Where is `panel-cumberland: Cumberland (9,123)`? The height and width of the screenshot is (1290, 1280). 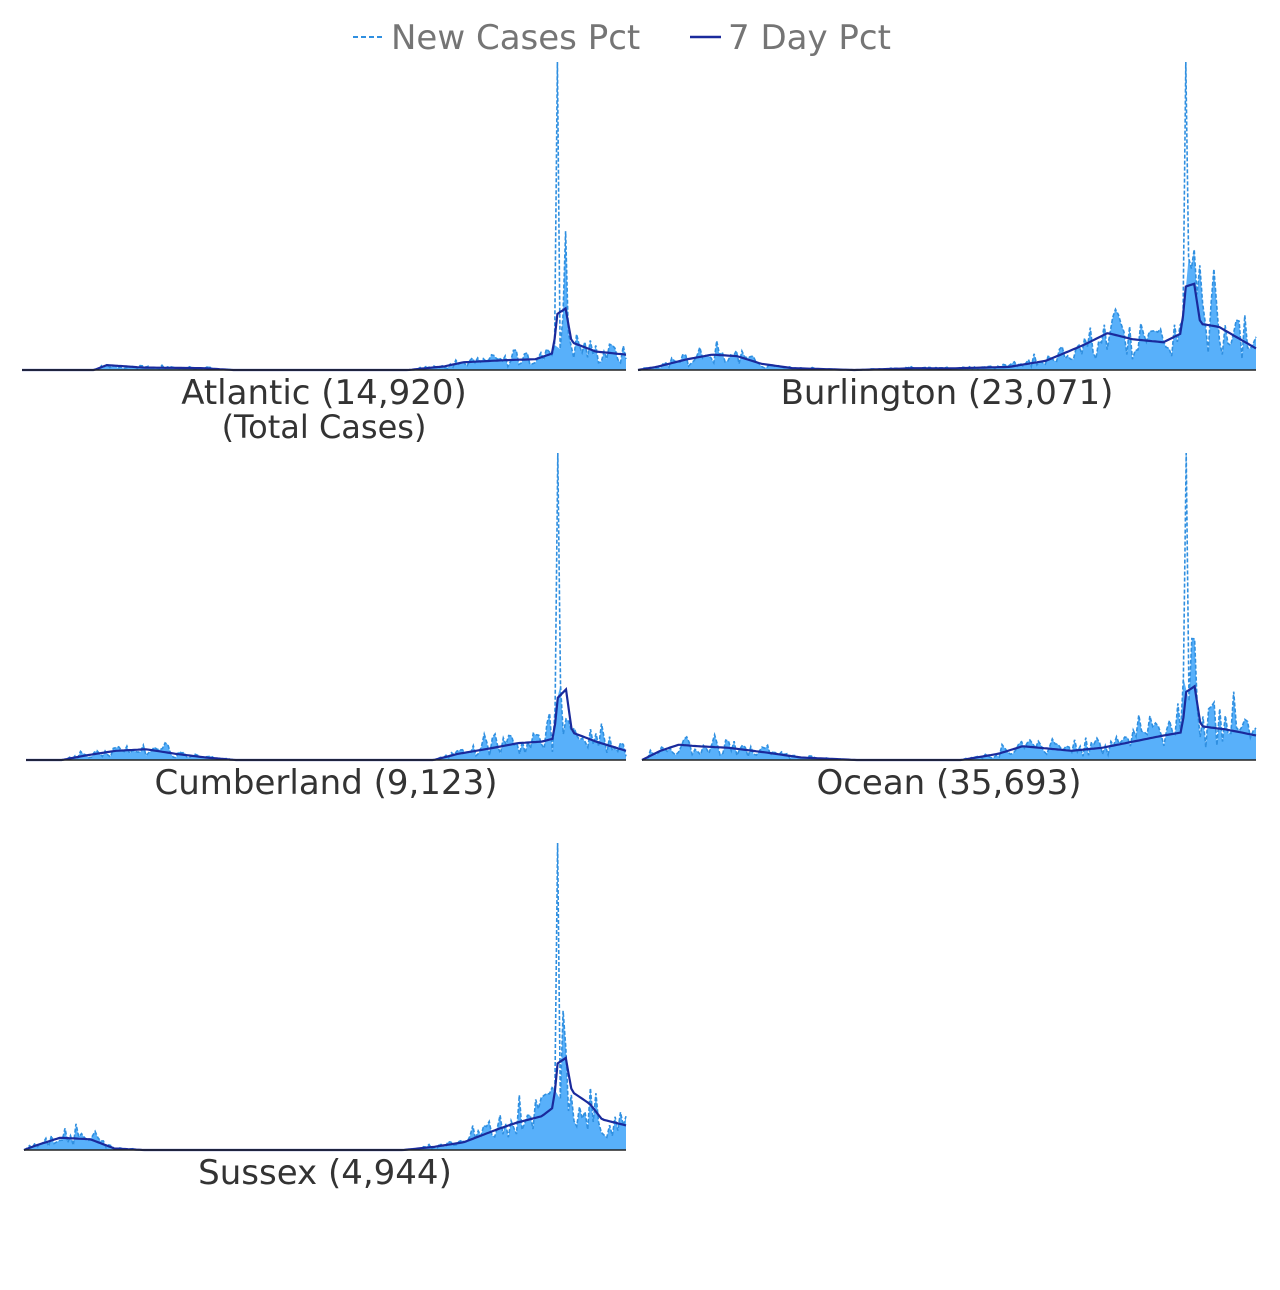 panel-cumberland: Cumberland (9,123) is located at coordinates (326, 627).